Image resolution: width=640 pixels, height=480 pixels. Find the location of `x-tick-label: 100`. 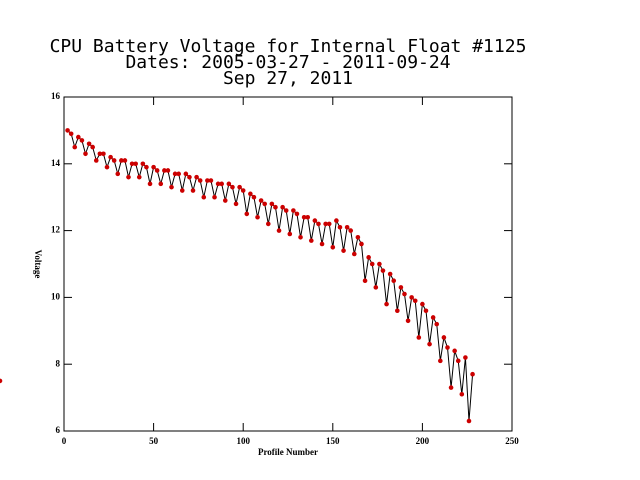

x-tick-label: 100 is located at coordinates (243, 441).